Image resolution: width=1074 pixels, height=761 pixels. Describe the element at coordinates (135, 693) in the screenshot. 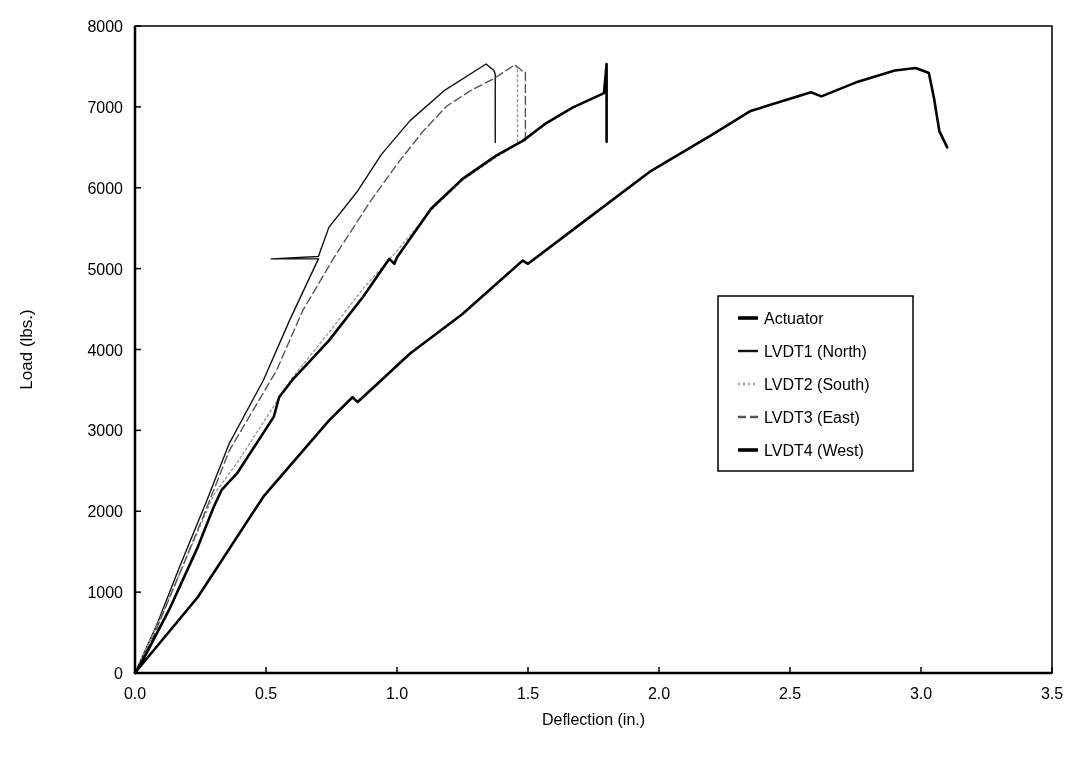

I see `x-tick-label: 0.0` at that location.